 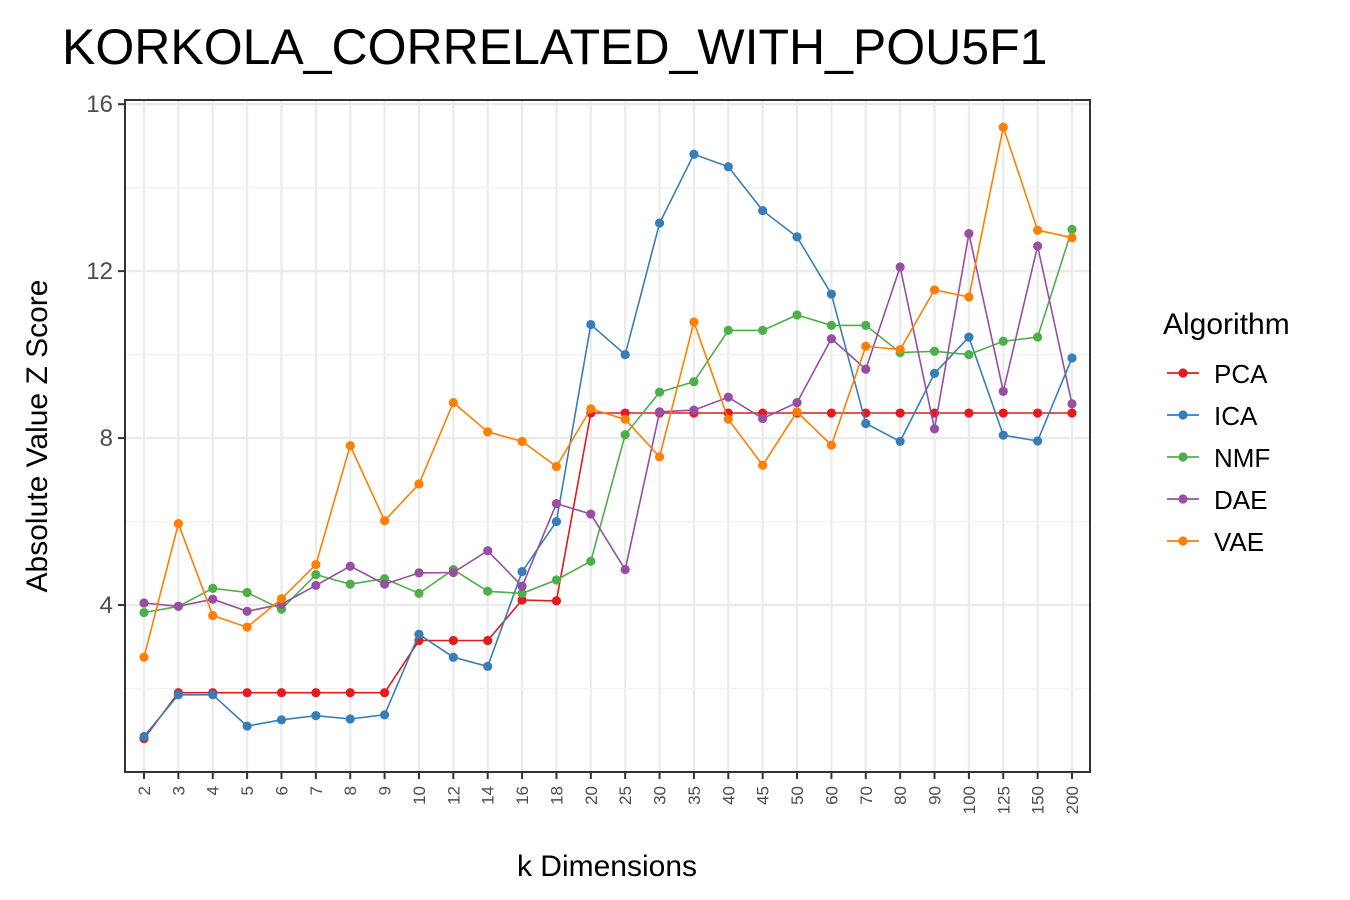 I want to click on x-tick-label: 100, so click(x=969, y=800).